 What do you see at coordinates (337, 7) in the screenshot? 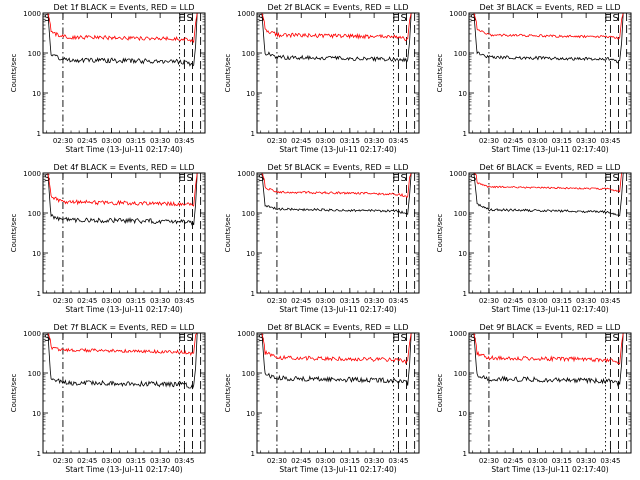
I see `plot-title: Det 2f BLACK = Events, RED = LLD` at bounding box center [337, 7].